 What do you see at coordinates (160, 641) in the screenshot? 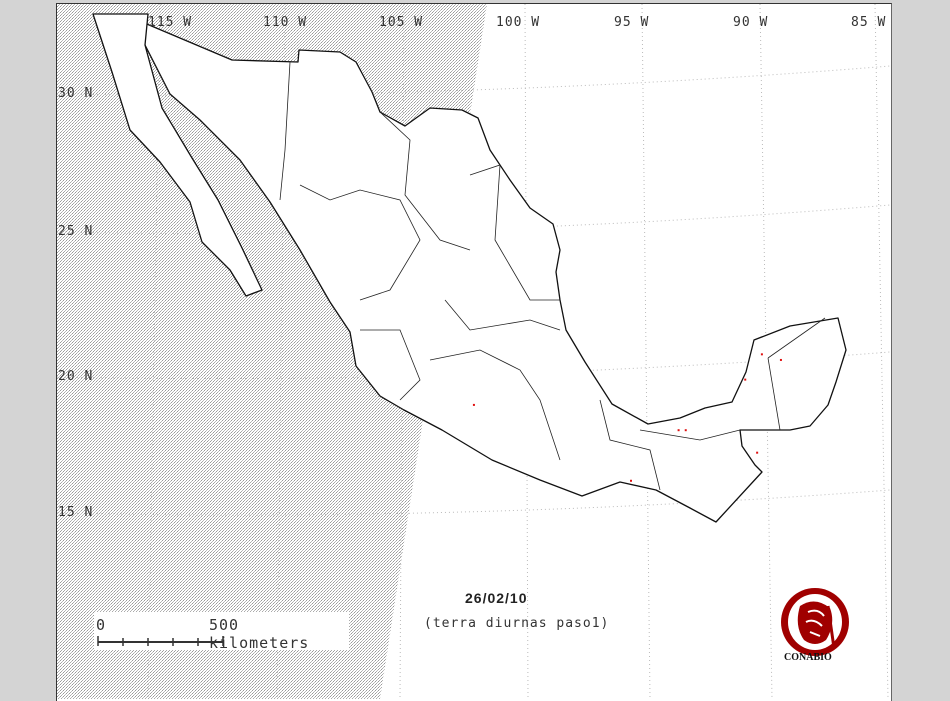
I see `scale-bar-graphic` at bounding box center [160, 641].